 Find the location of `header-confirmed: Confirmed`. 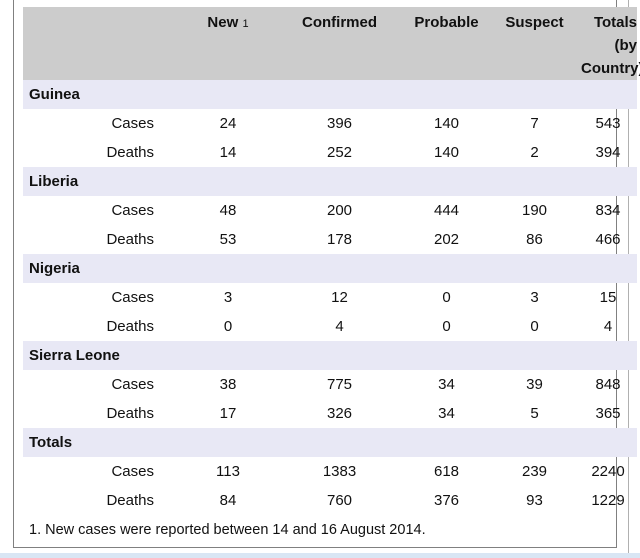

header-confirmed: Confirmed is located at coordinates (339, 43).